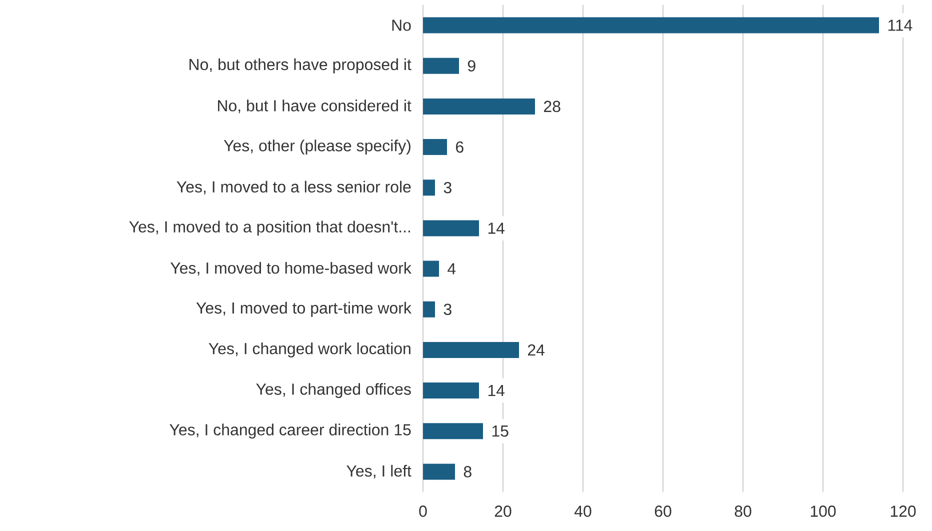  What do you see at coordinates (309, 350) in the screenshot?
I see `y-tick-label: Yes, I changed work location` at bounding box center [309, 350].